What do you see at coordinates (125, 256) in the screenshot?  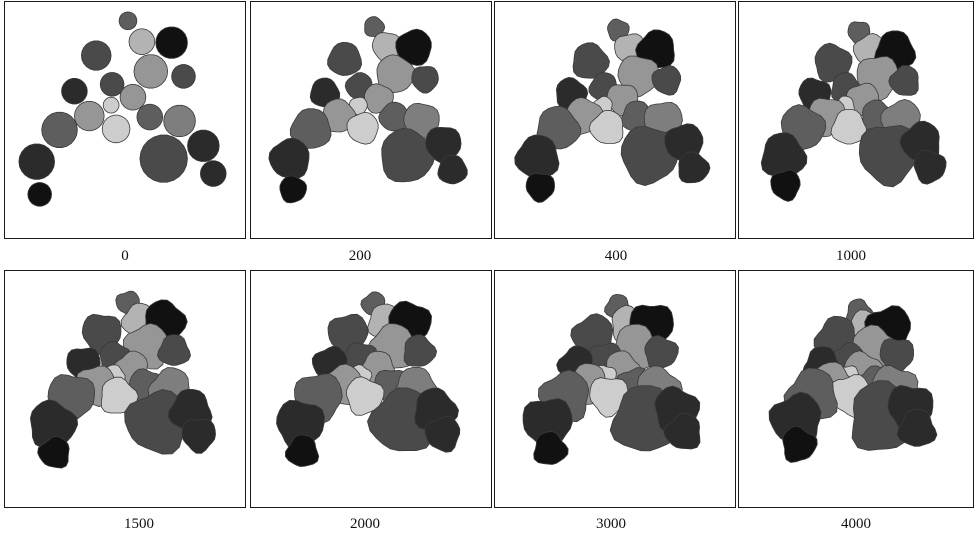 I see `panel-label: 0` at bounding box center [125, 256].